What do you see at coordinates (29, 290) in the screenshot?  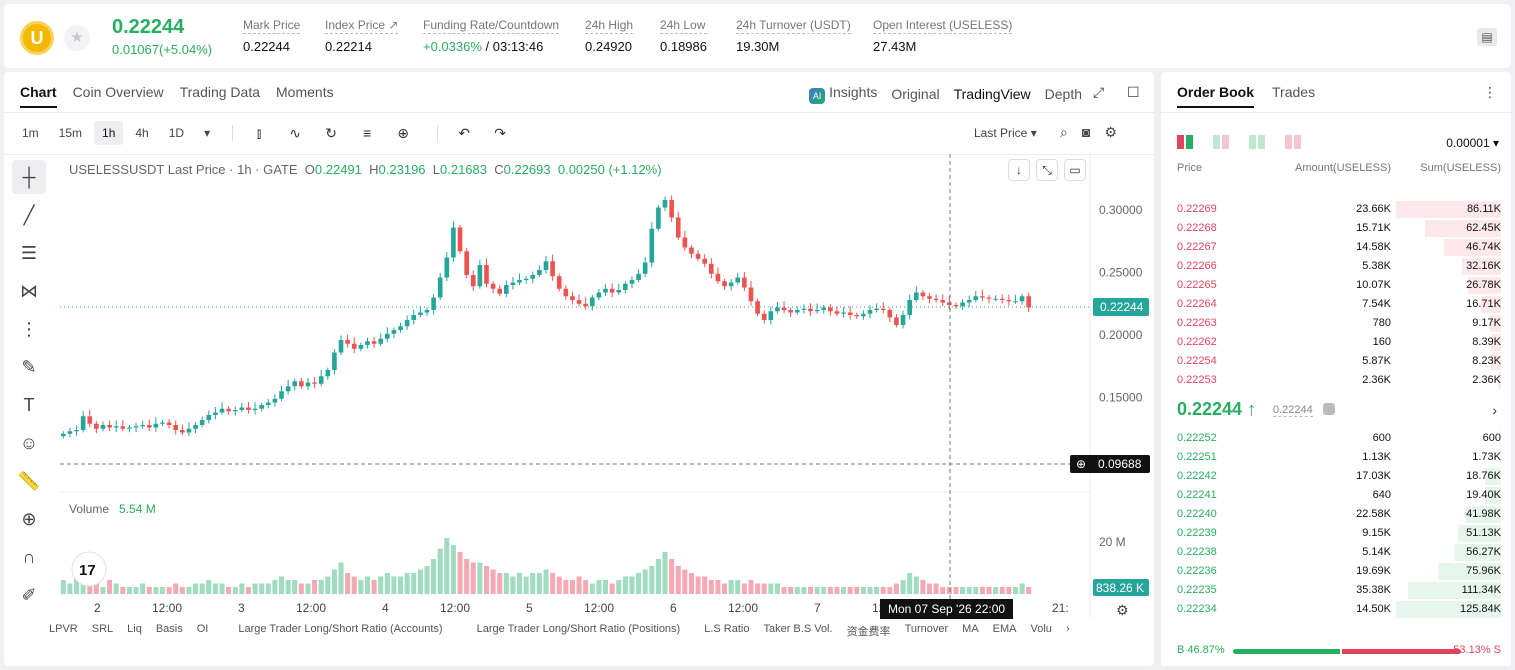 I see `pattern-icon: ⋈` at bounding box center [29, 290].